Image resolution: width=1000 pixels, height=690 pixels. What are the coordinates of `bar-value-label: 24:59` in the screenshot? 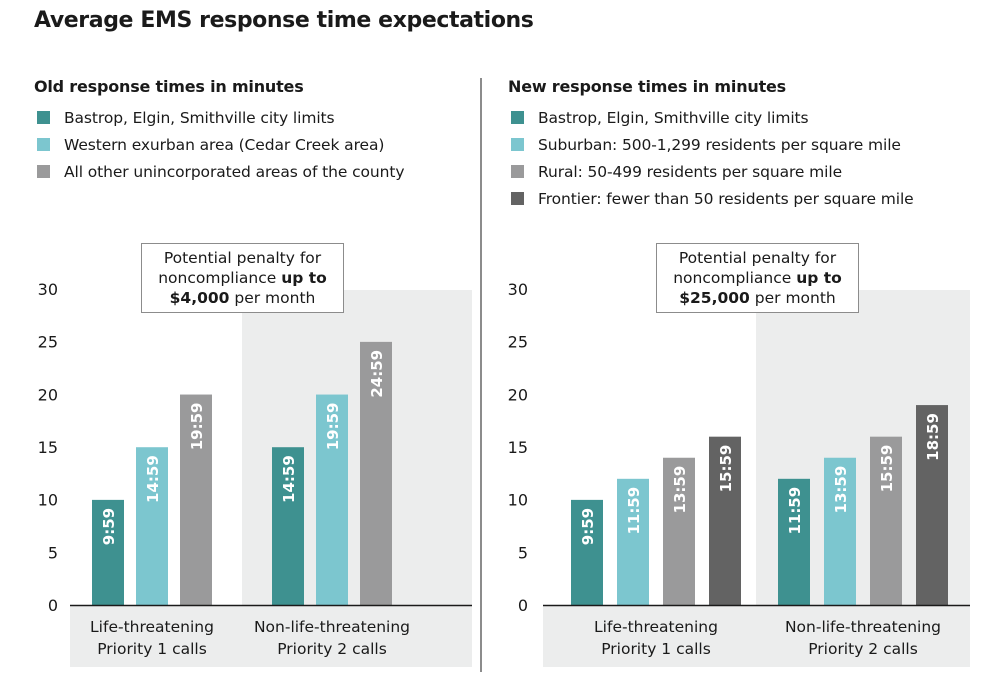 It's located at (377, 374).